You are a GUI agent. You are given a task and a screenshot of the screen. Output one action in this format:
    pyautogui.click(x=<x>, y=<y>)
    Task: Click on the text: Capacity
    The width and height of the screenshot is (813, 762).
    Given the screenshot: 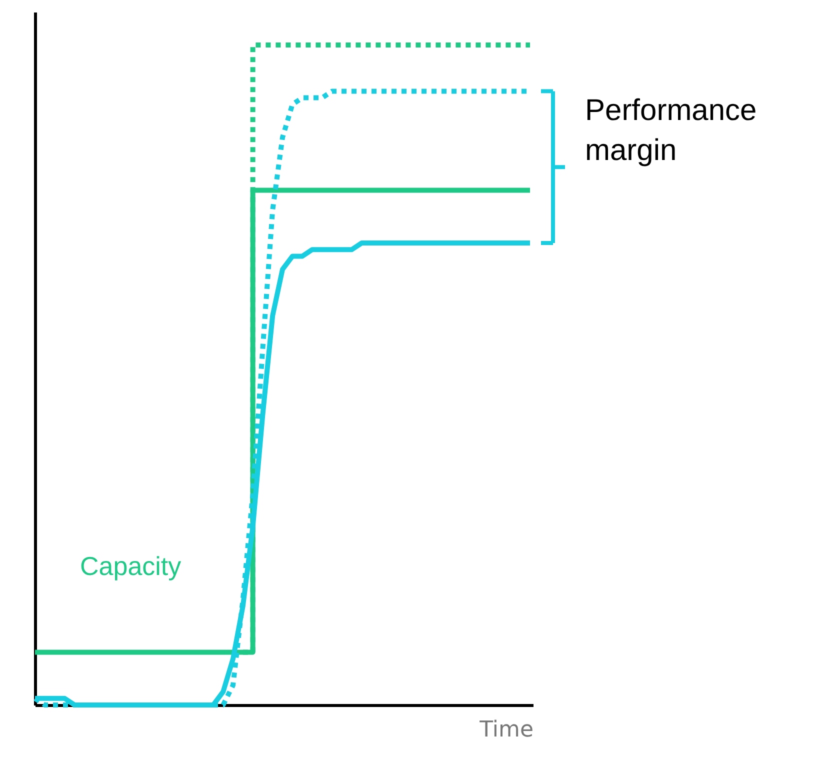 What is the action you would take?
    pyautogui.click(x=131, y=566)
    